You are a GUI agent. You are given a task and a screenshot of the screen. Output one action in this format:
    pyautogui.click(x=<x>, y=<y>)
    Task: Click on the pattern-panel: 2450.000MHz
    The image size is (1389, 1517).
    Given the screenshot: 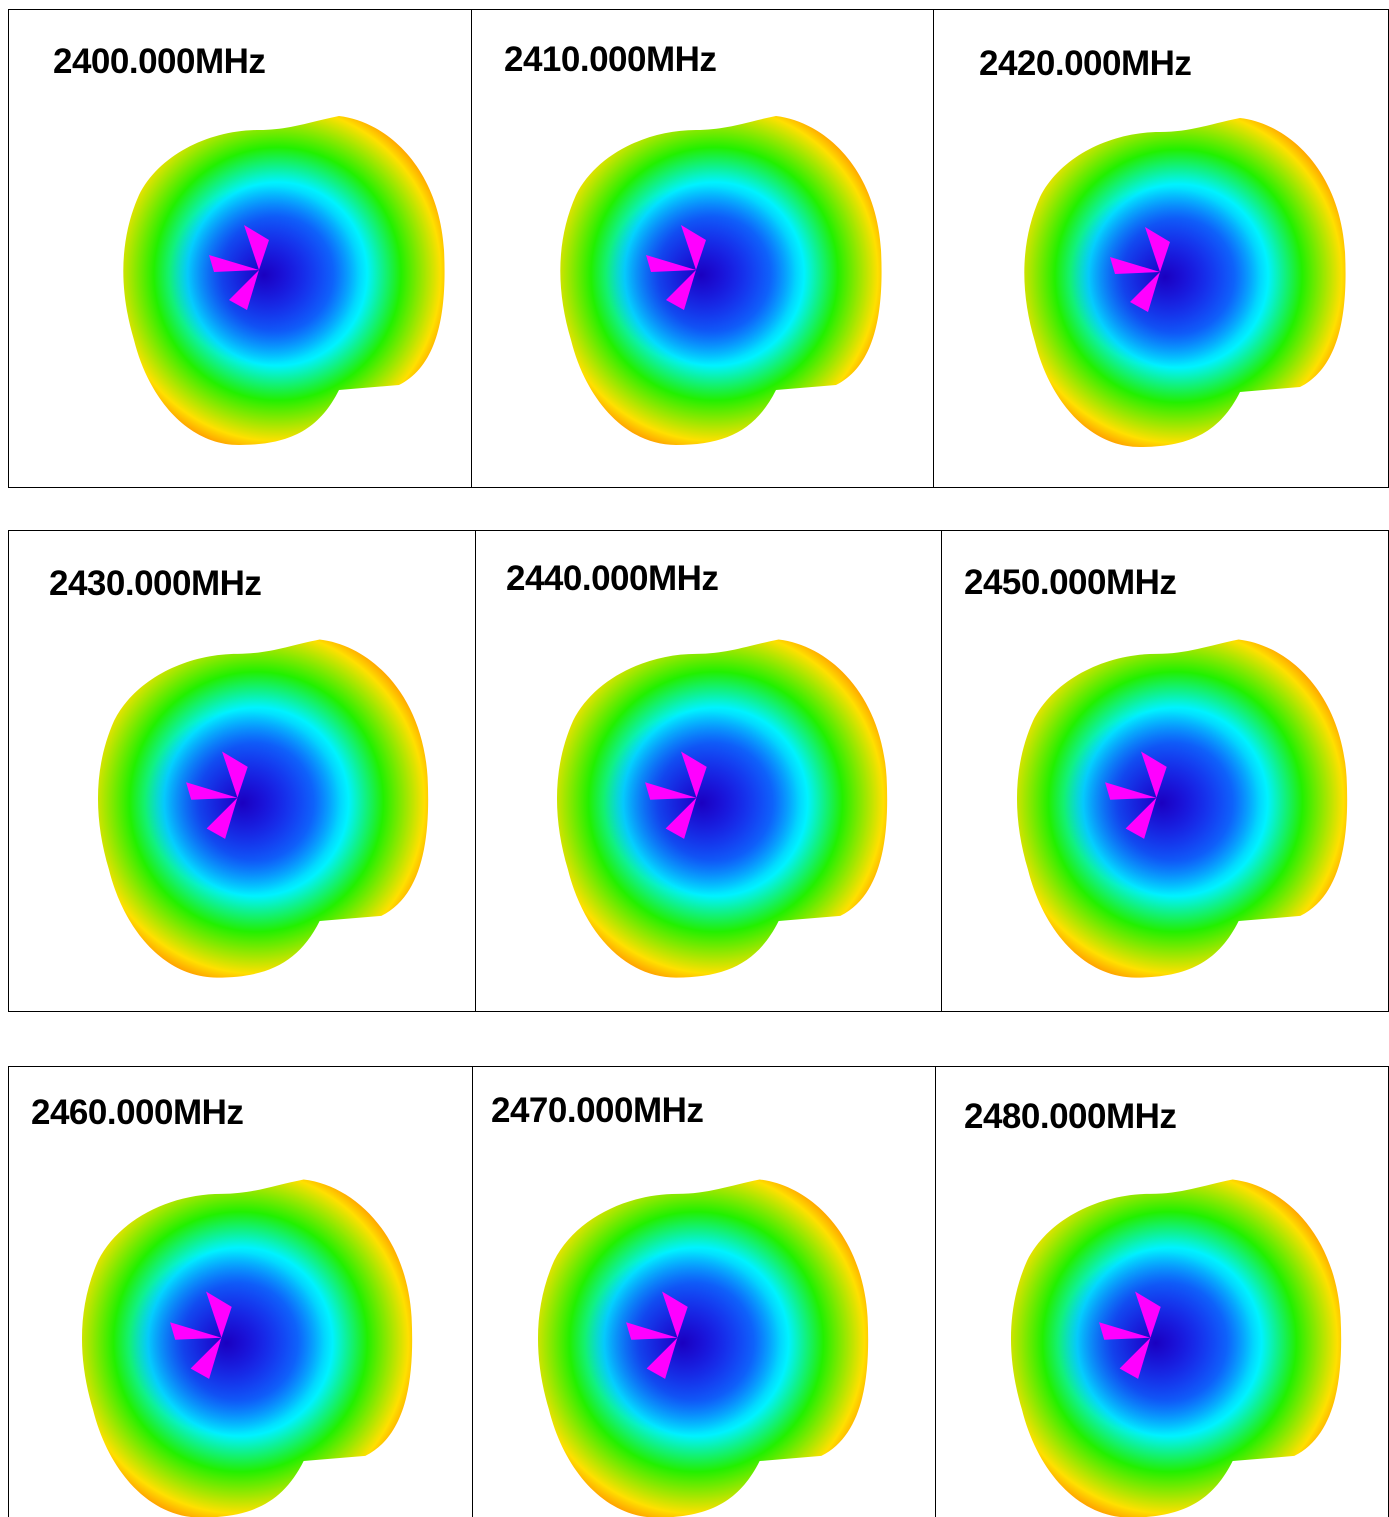 What is the action you would take?
    pyautogui.click(x=1164, y=771)
    